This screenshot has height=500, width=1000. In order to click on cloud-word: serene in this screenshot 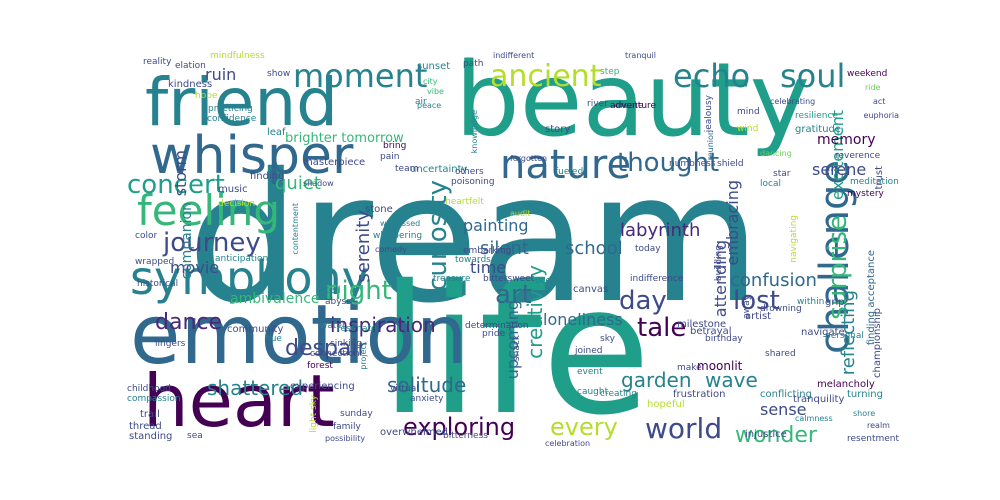, I will do `click(839, 169)`.